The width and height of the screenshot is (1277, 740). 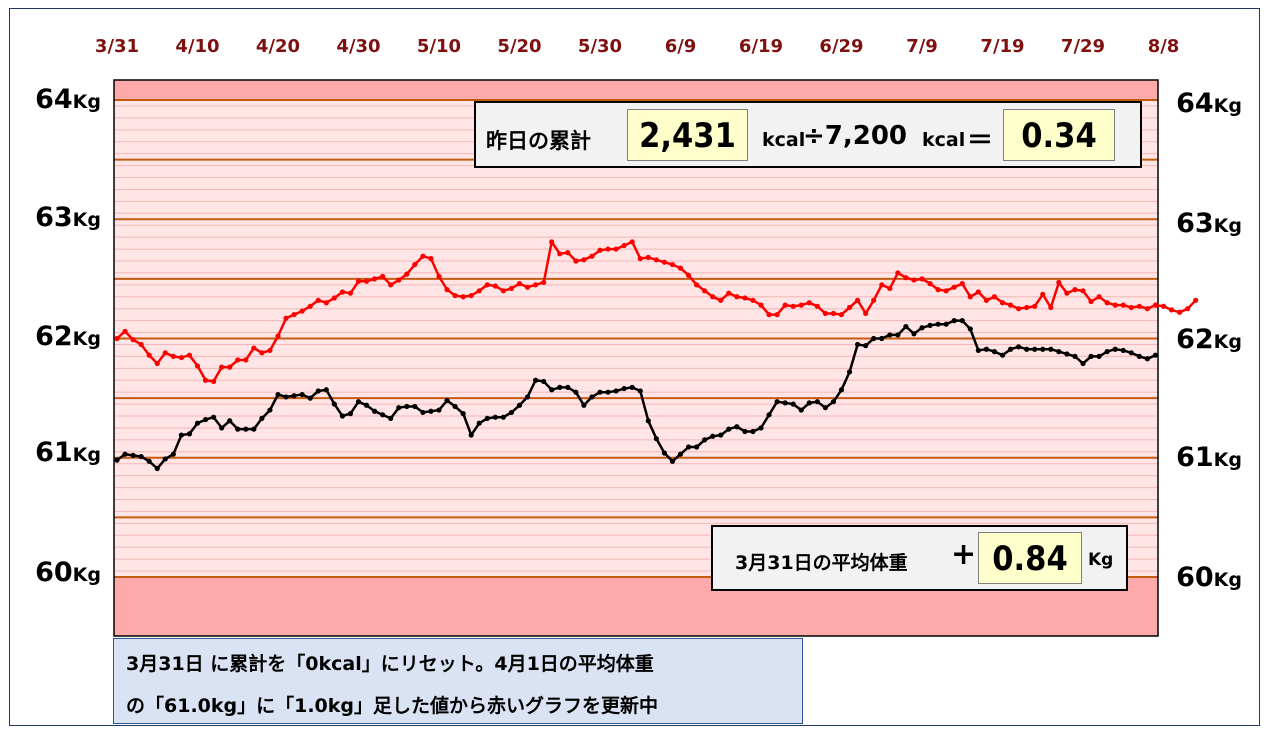 What do you see at coordinates (68, 217) in the screenshot?
I see `y-tick-label-left: 63Kg` at bounding box center [68, 217].